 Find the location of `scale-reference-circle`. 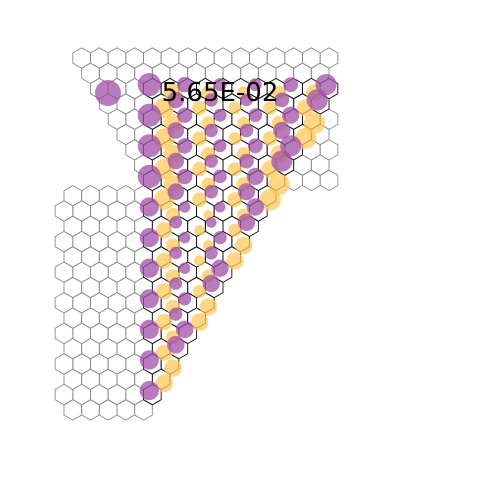

scale-reference-circle is located at coordinates (108, 93).